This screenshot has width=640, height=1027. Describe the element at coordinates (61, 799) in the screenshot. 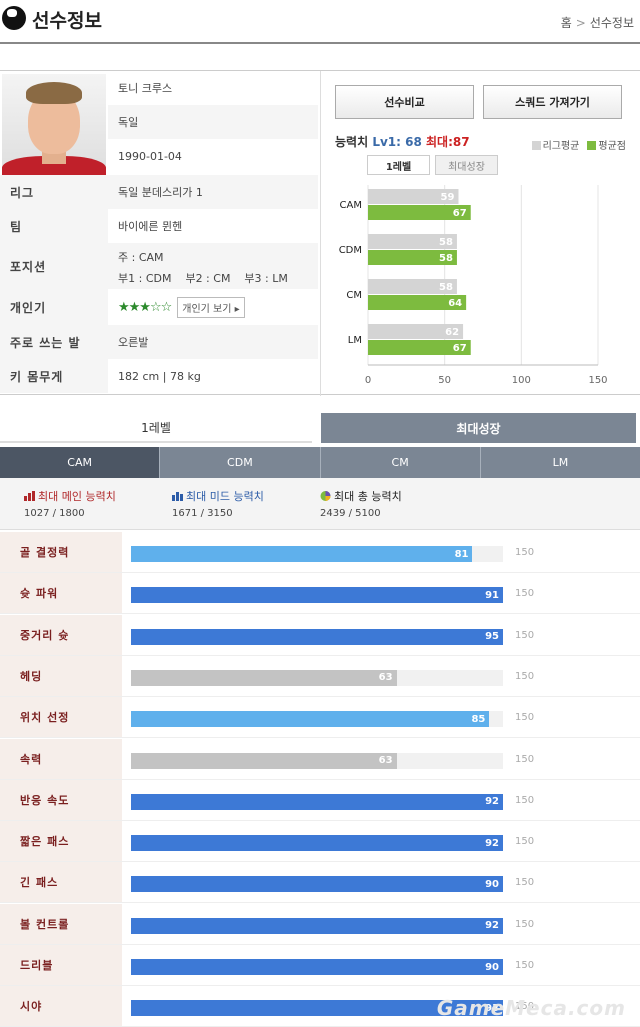

I see `stat-label: 반응 속도` at that location.